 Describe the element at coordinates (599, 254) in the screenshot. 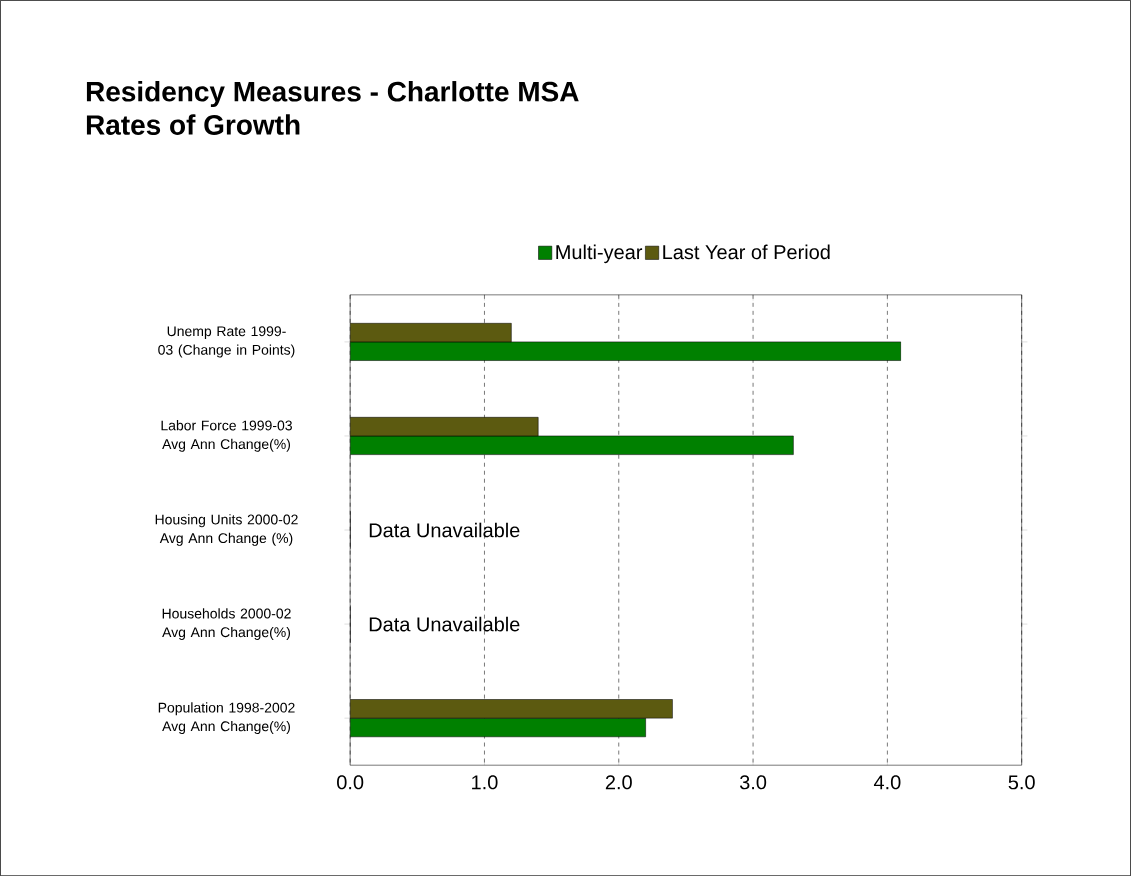

I see `legend-label: Multi-year` at that location.